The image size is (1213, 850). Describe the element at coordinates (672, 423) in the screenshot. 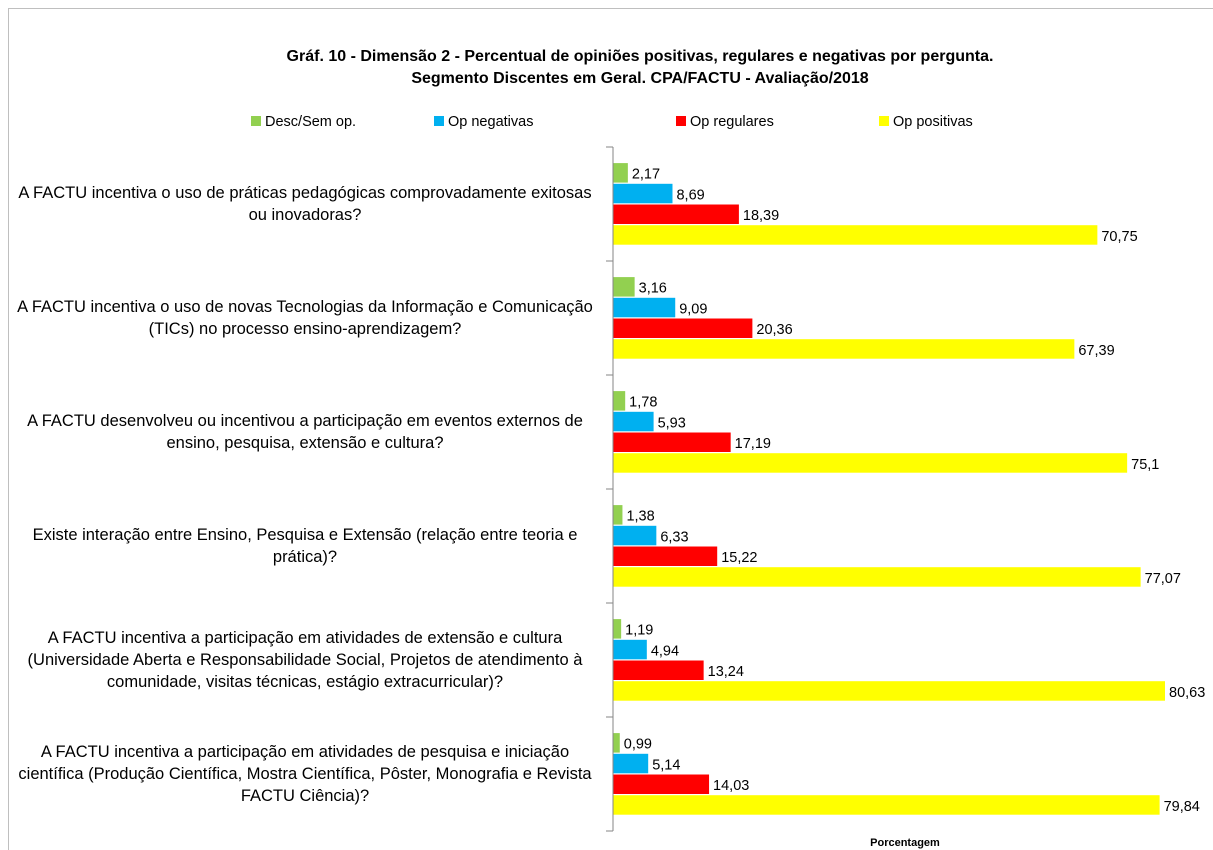

I see `data-label: 5,93` at that location.